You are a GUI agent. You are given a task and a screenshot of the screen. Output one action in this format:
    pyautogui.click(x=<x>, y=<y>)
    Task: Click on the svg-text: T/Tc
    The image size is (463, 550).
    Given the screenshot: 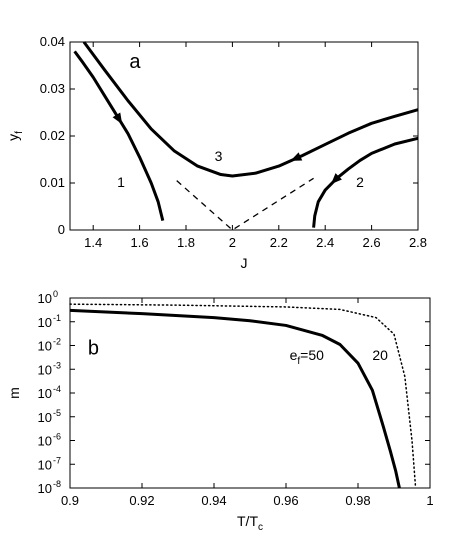 What is the action you would take?
    pyautogui.click(x=250, y=523)
    